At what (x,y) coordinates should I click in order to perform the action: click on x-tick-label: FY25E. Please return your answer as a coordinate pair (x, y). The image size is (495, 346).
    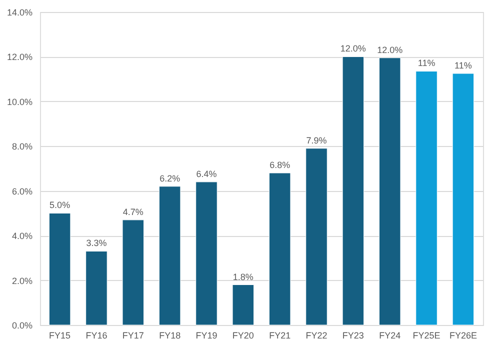
    Looking at the image, I should click on (426, 335).